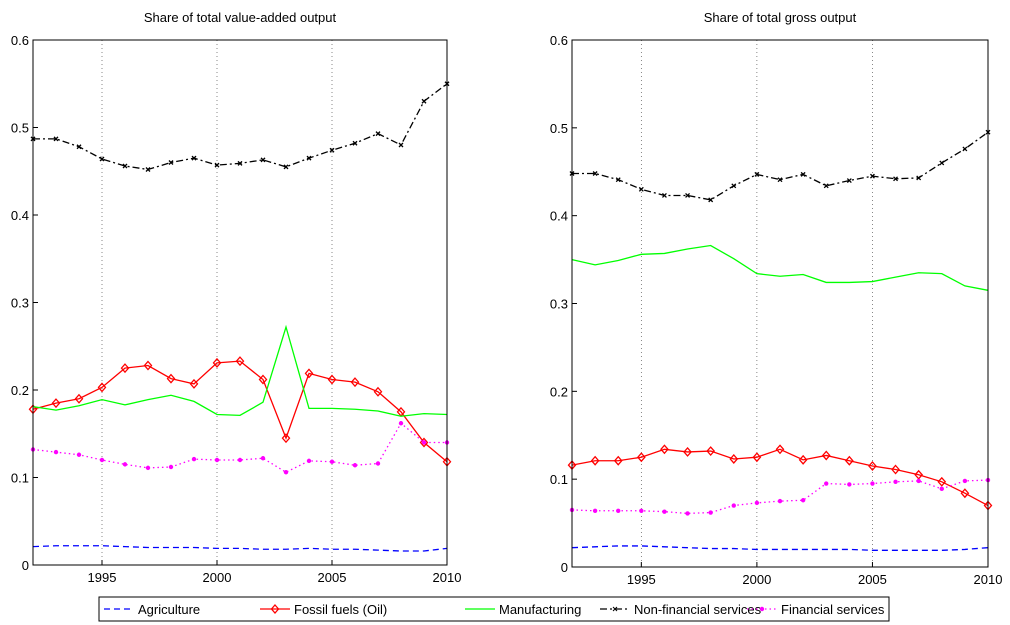  Describe the element at coordinates (20, 128) in the screenshot. I see `y-tick-label: 0.5` at that location.